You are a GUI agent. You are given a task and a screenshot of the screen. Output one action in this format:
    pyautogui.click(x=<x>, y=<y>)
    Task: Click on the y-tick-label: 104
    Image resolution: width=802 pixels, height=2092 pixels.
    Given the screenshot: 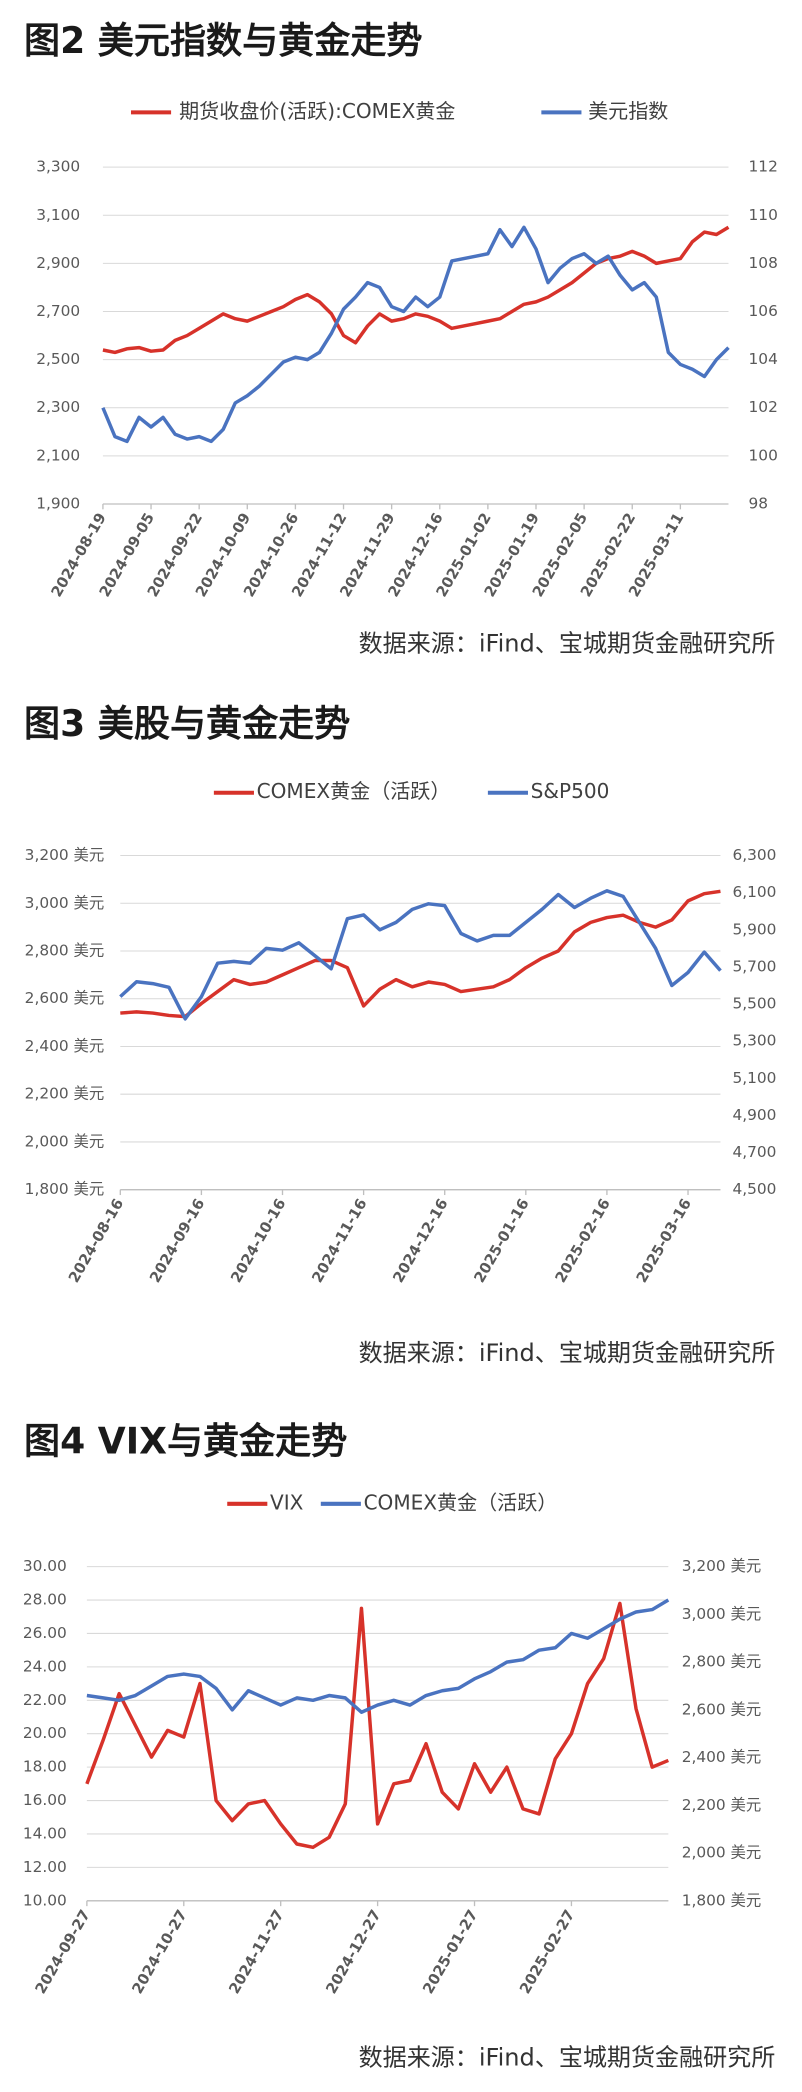 What is the action you would take?
    pyautogui.click(x=763, y=359)
    